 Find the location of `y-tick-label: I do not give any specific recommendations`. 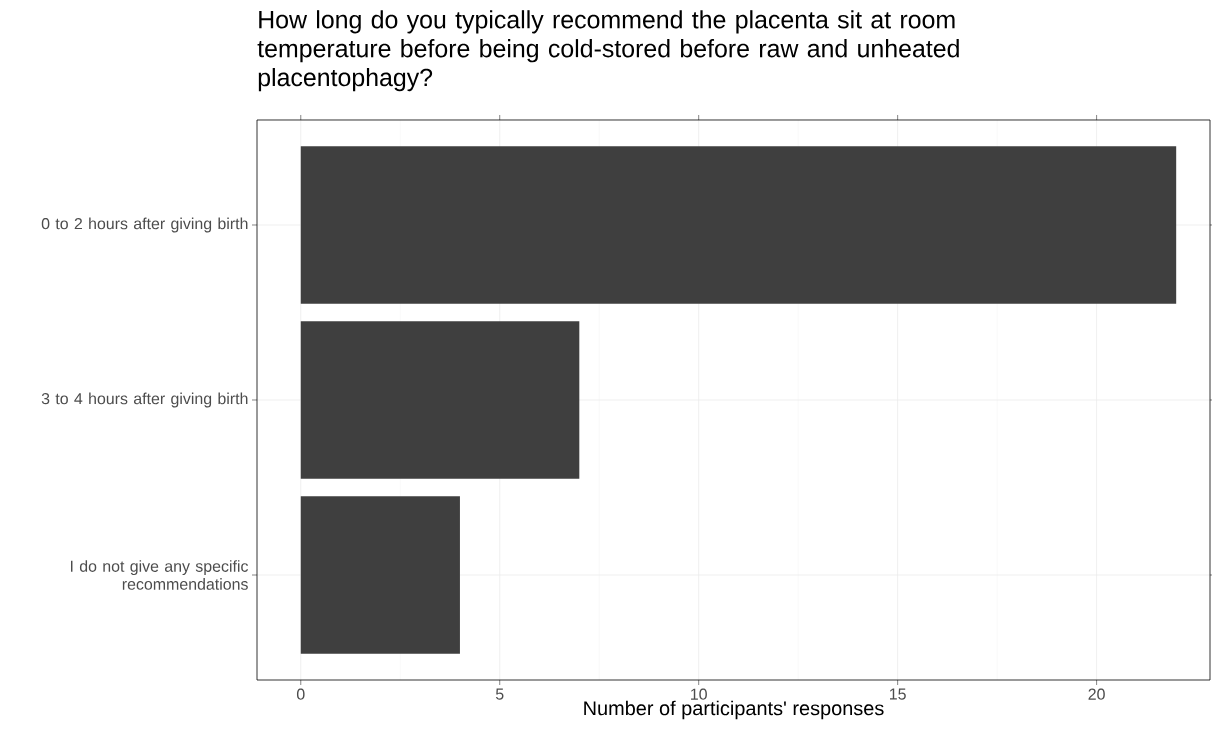

y-tick-label: I do not give any specific recommendations is located at coordinates (159, 575).